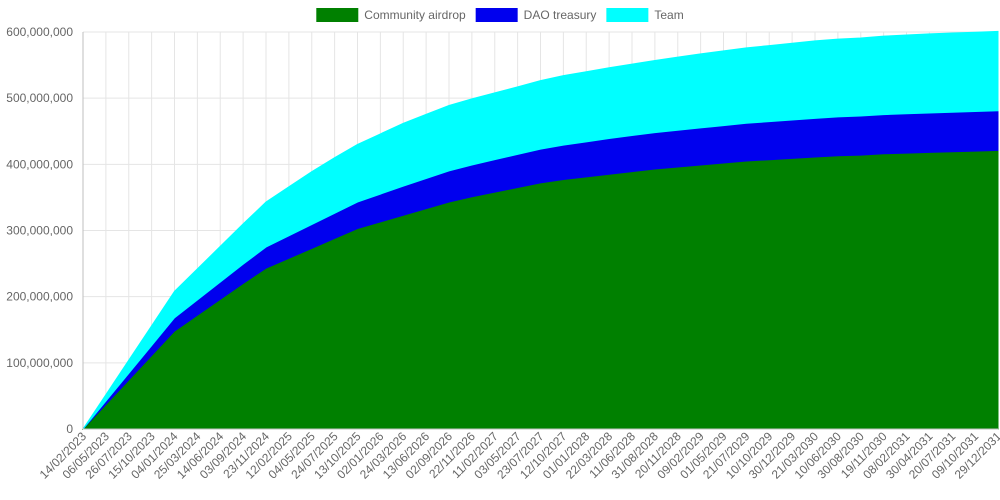 This screenshot has height=500, width=1000. What do you see at coordinates (69, 429) in the screenshot?
I see `y-tick-label: 0` at bounding box center [69, 429].